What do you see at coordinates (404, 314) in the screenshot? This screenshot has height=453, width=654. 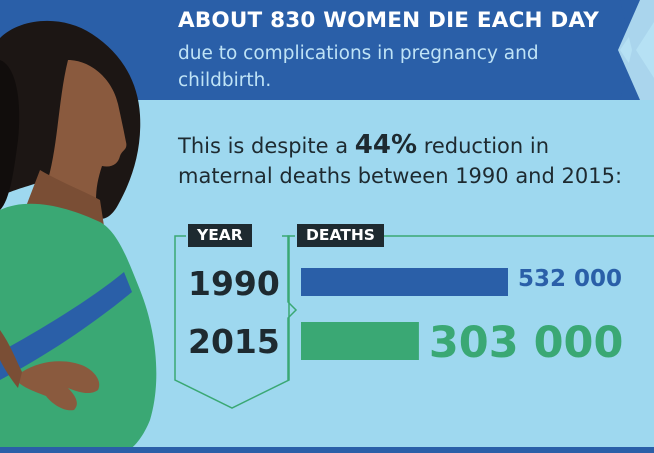 I see `bar-group` at bounding box center [404, 314].